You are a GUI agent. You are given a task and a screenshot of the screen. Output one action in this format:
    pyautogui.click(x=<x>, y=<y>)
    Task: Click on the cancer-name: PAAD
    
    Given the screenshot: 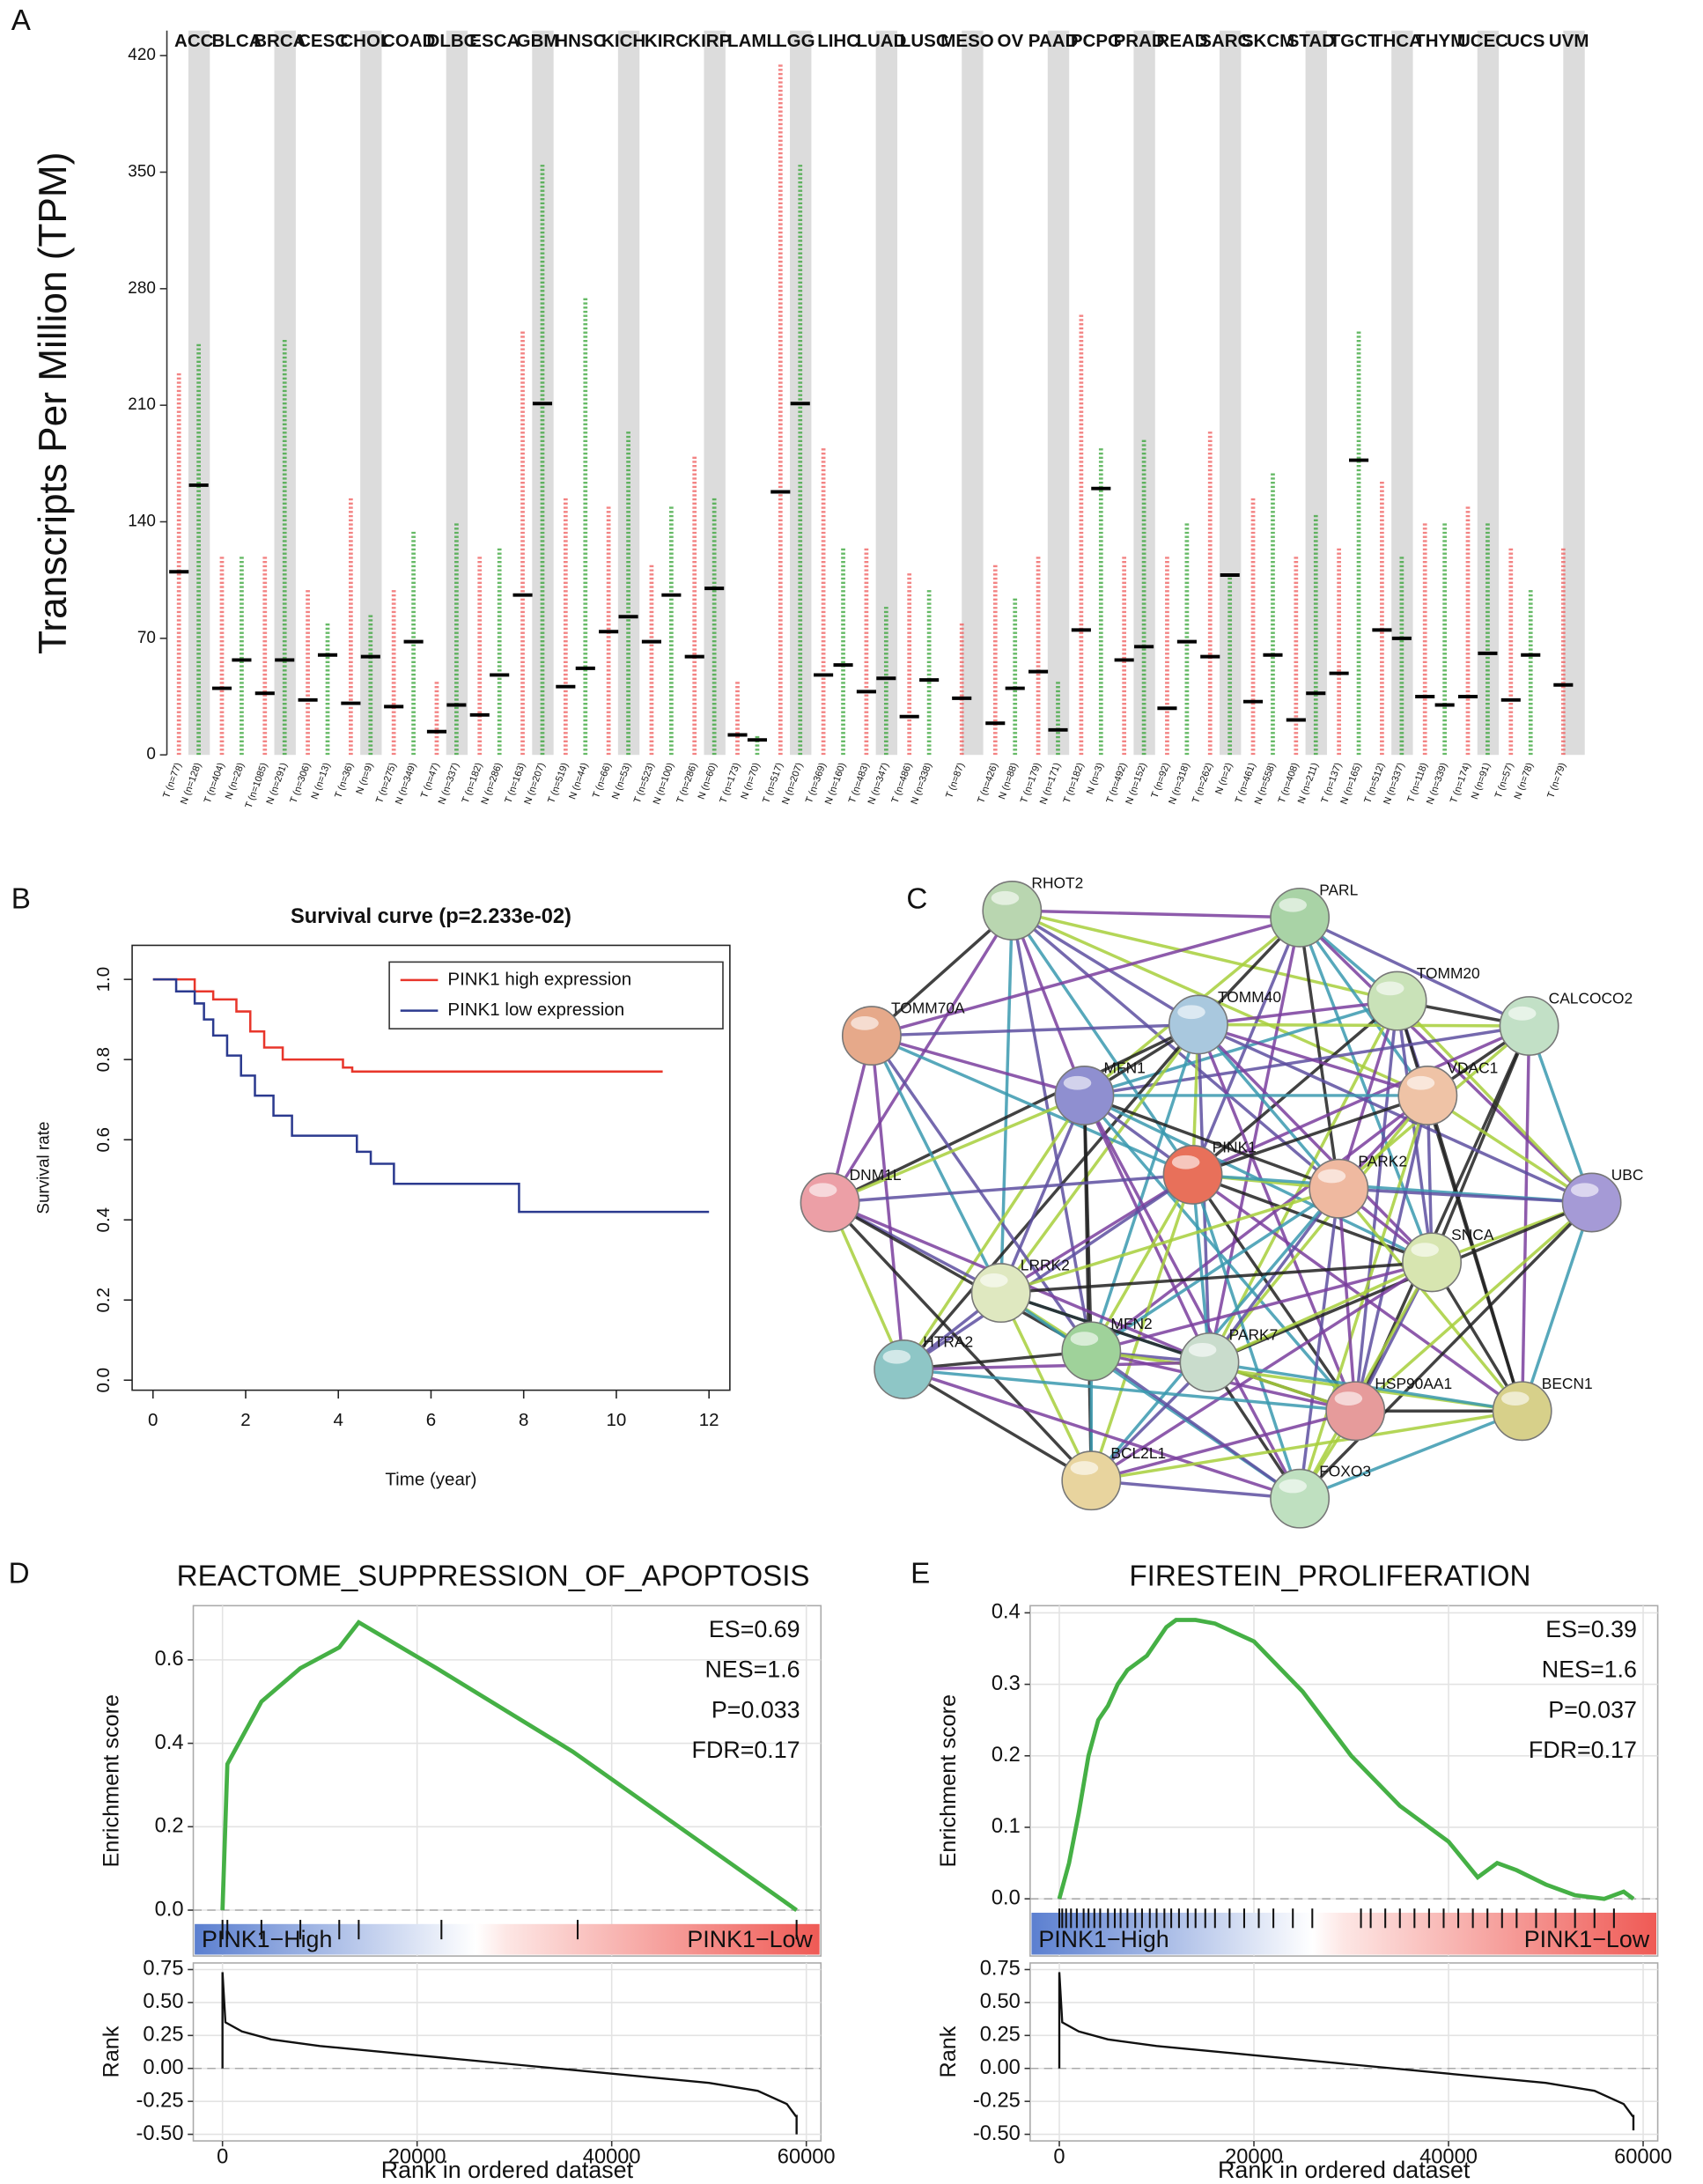 What is the action you would take?
    pyautogui.click(x=1053, y=41)
    